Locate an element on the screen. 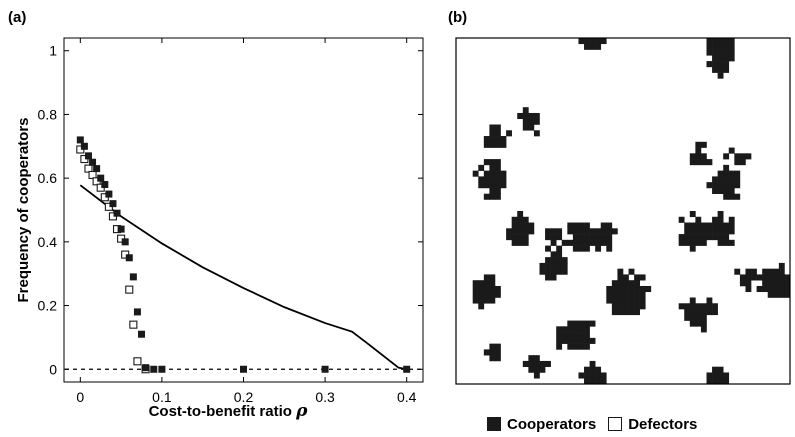 The height and width of the screenshot is (437, 795). y-tick-label: 0.8 is located at coordinates (48, 114).